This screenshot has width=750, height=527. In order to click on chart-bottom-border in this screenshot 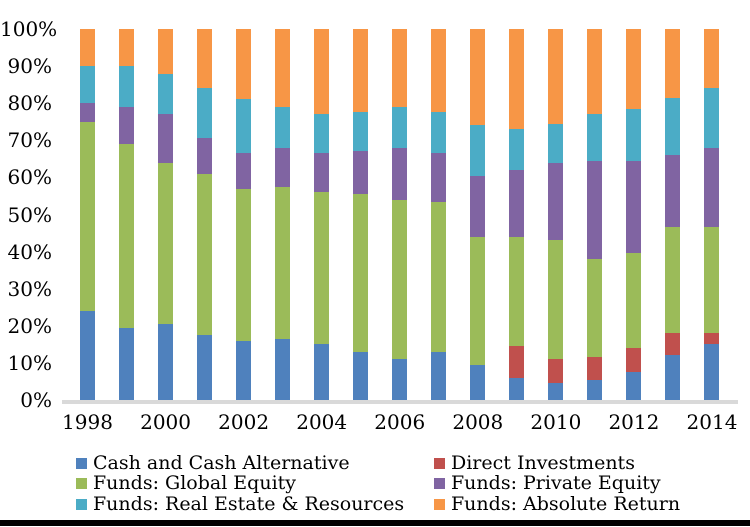, I will do `click(375, 523)`.